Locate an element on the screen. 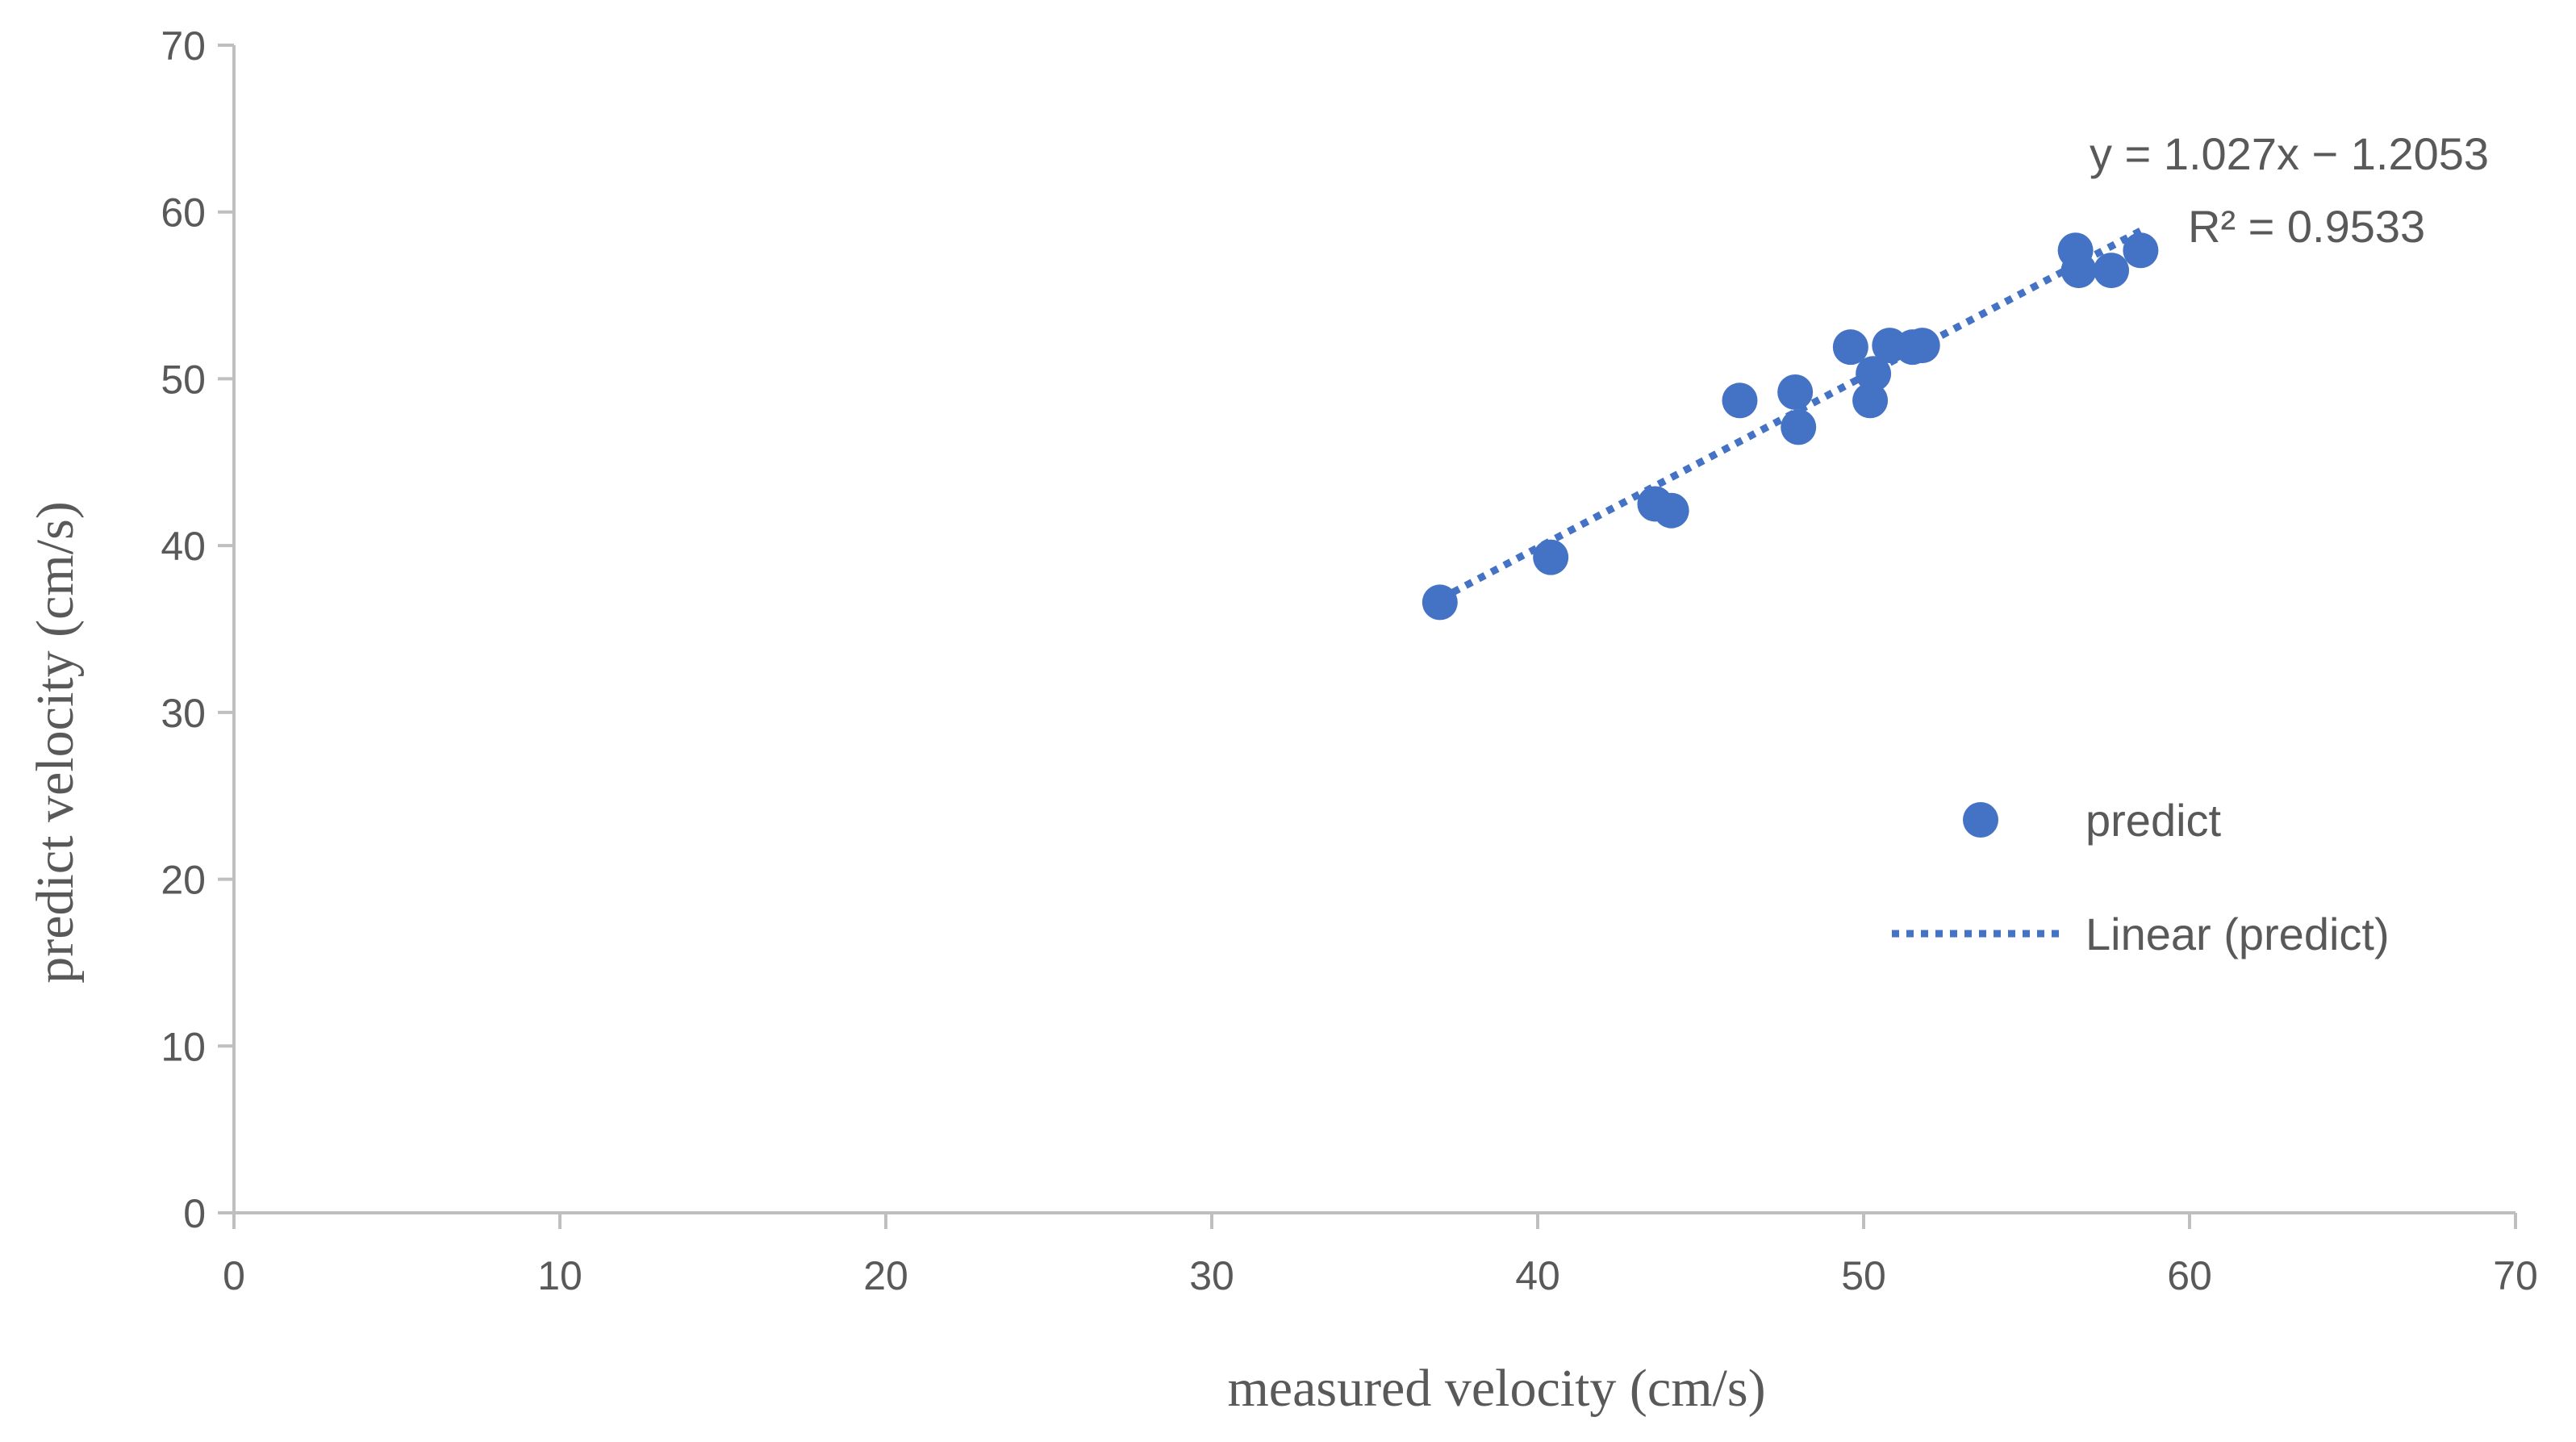  x-tick-label: 70 is located at coordinates (2515, 1275).